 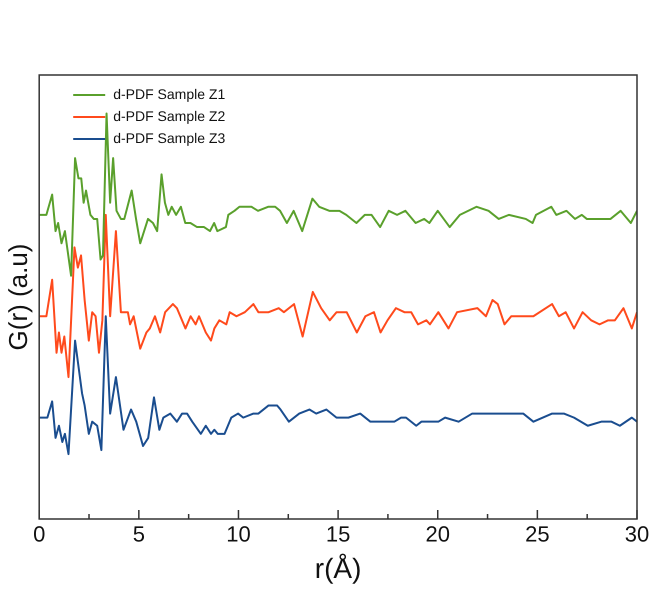 What do you see at coordinates (169, 138) in the screenshot?
I see `legend-label: d-PDF Sample Z3` at bounding box center [169, 138].